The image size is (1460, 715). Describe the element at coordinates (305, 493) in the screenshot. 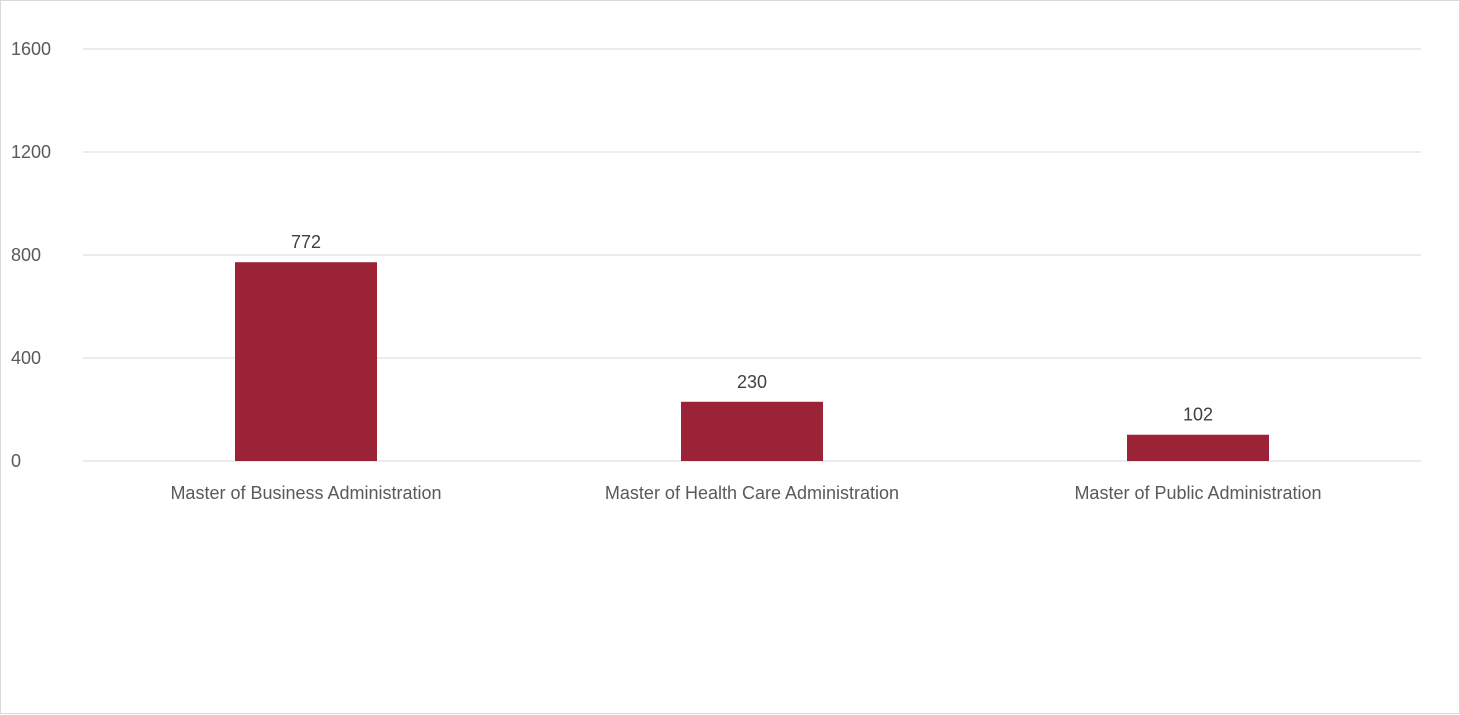

I see `x-category-label: Master of Business Administration` at that location.